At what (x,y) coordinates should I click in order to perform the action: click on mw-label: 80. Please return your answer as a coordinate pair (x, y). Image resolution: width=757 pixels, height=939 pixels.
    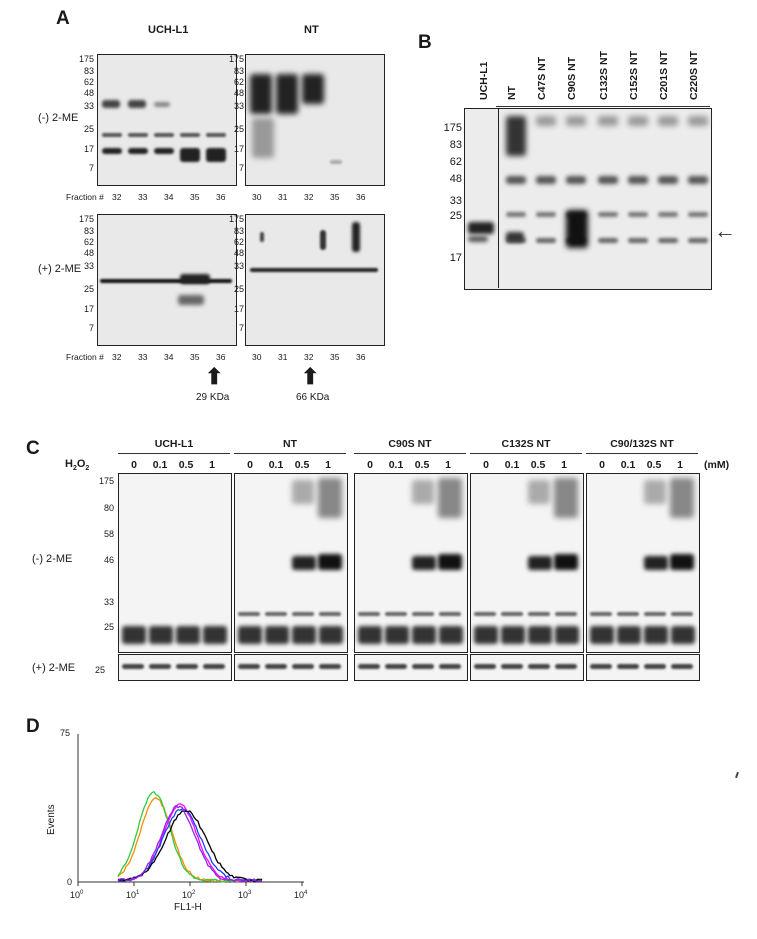
    Looking at the image, I should click on (101, 508).